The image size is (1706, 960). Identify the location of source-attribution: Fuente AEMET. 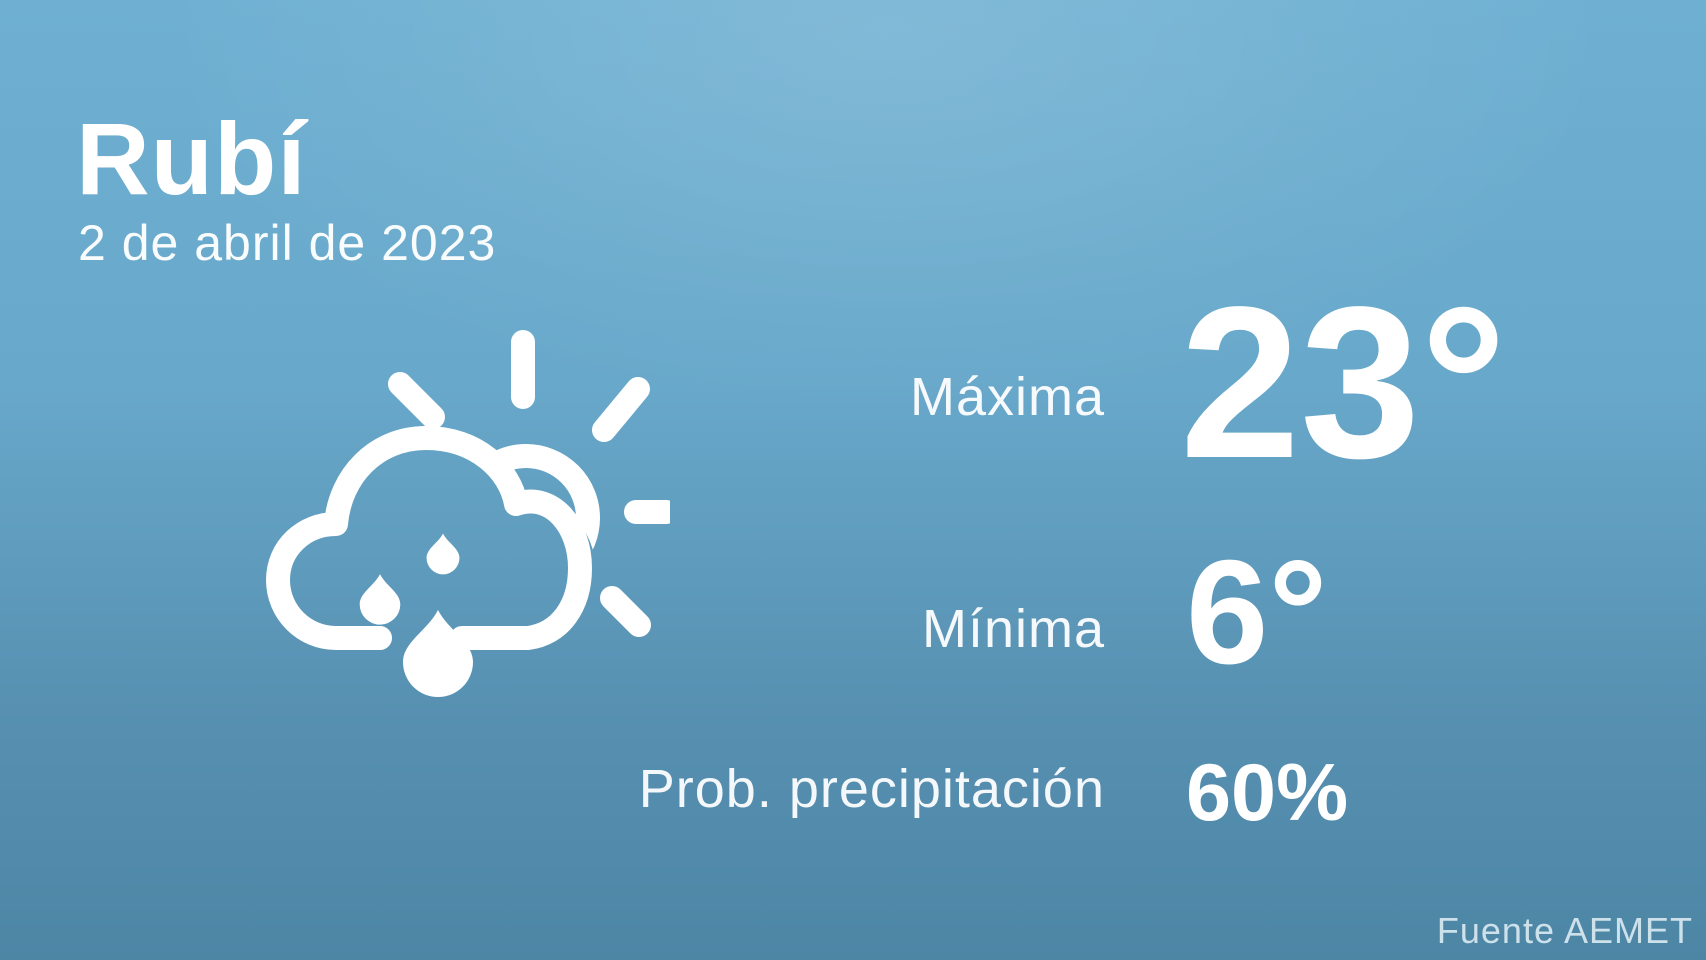
(1564, 930).